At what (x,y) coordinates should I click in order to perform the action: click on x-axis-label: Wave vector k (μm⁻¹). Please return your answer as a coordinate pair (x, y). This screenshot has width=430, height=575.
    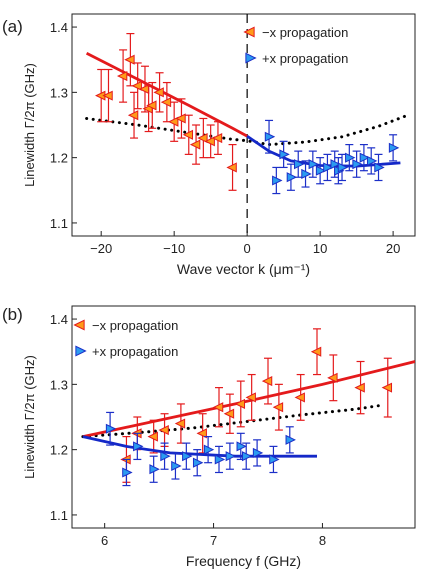
    Looking at the image, I should click on (243, 269).